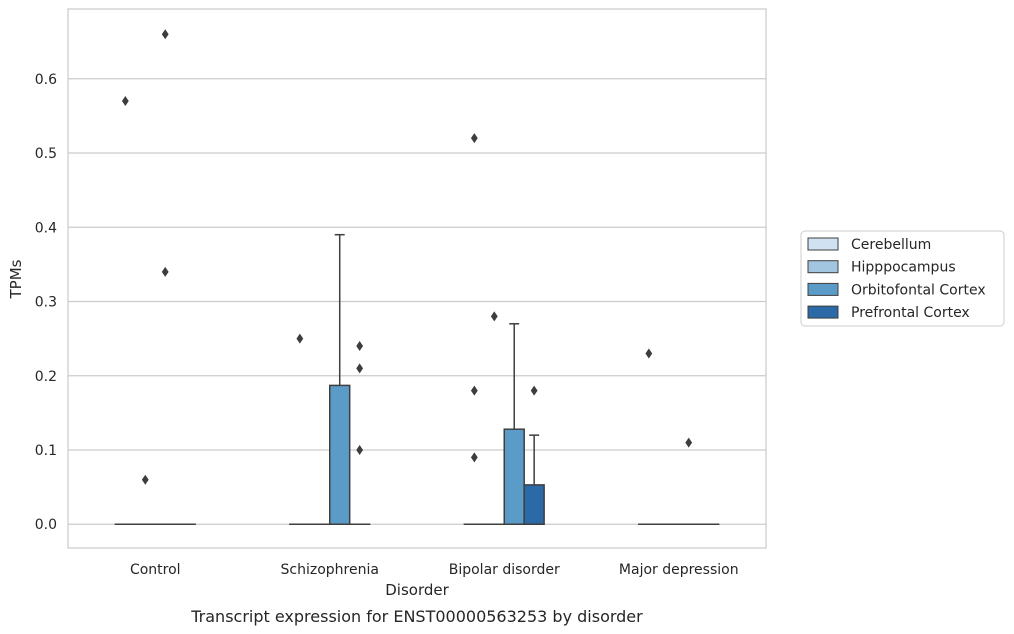 This screenshot has height=634, width=1014. I want to click on y-tick-label: 0.1, so click(46, 451).